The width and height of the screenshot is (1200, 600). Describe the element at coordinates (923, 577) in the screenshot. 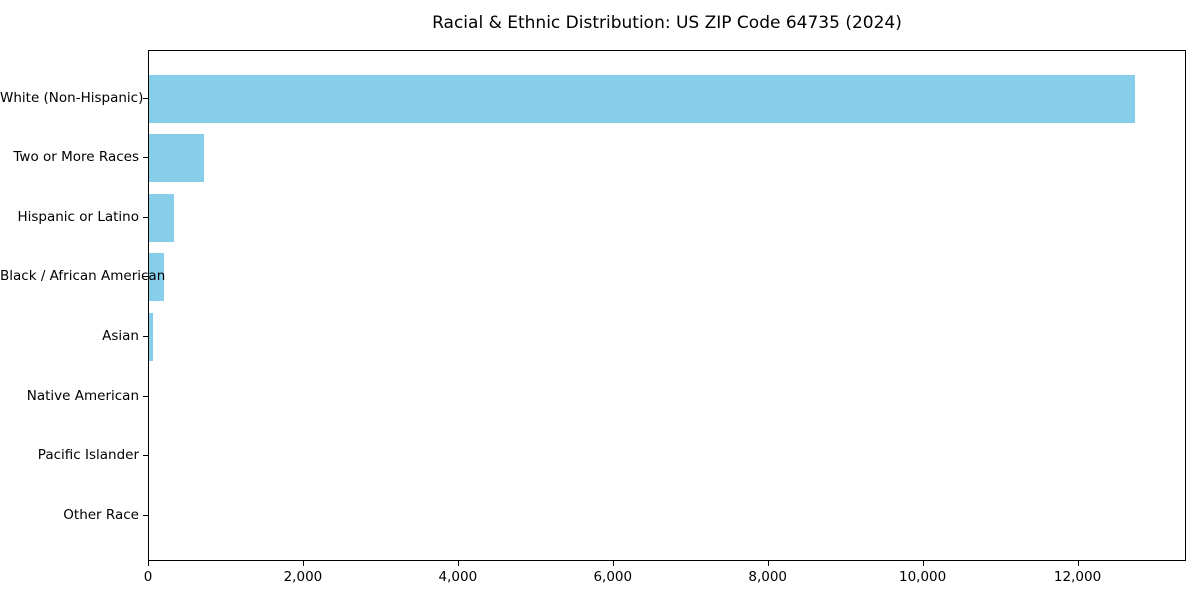

I see `x-tick-label-10-000: 10,000` at that location.